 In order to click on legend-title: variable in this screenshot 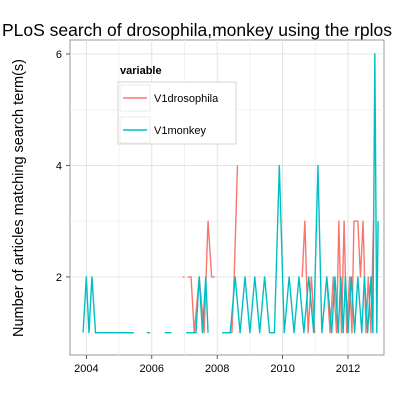, I will do `click(141, 71)`.